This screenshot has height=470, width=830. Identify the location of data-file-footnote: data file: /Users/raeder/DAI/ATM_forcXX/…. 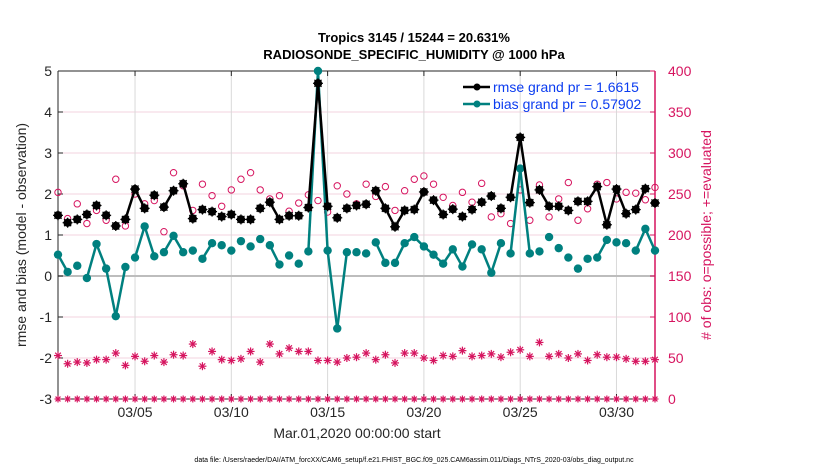
(414, 460).